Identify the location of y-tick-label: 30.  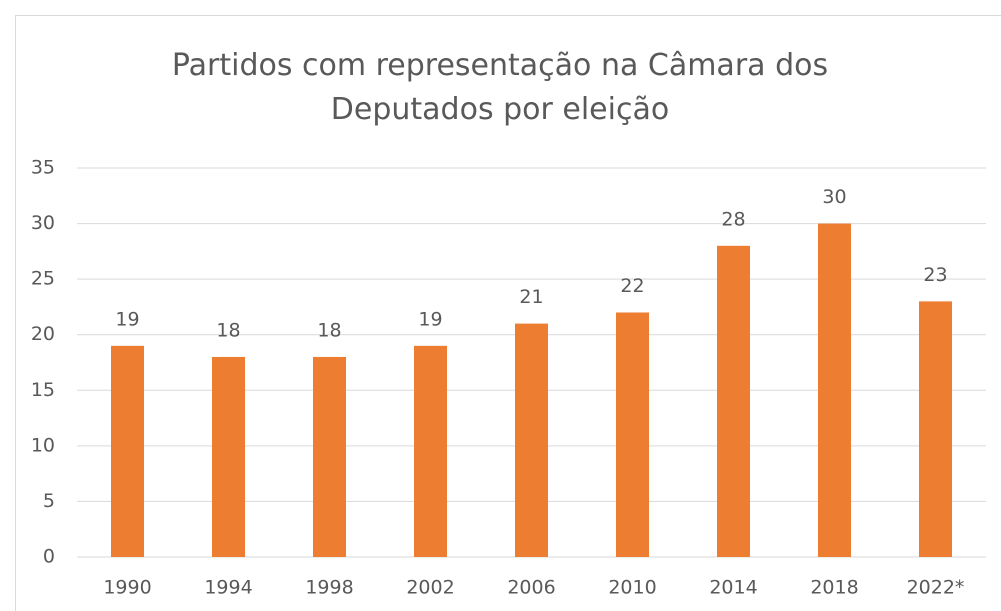
(43, 223).